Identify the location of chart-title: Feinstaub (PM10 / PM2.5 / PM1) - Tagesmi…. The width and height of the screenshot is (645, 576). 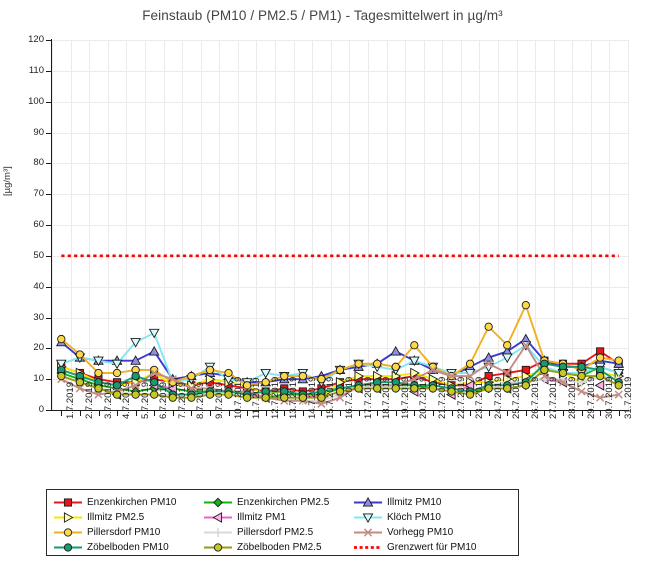
(322, 15).